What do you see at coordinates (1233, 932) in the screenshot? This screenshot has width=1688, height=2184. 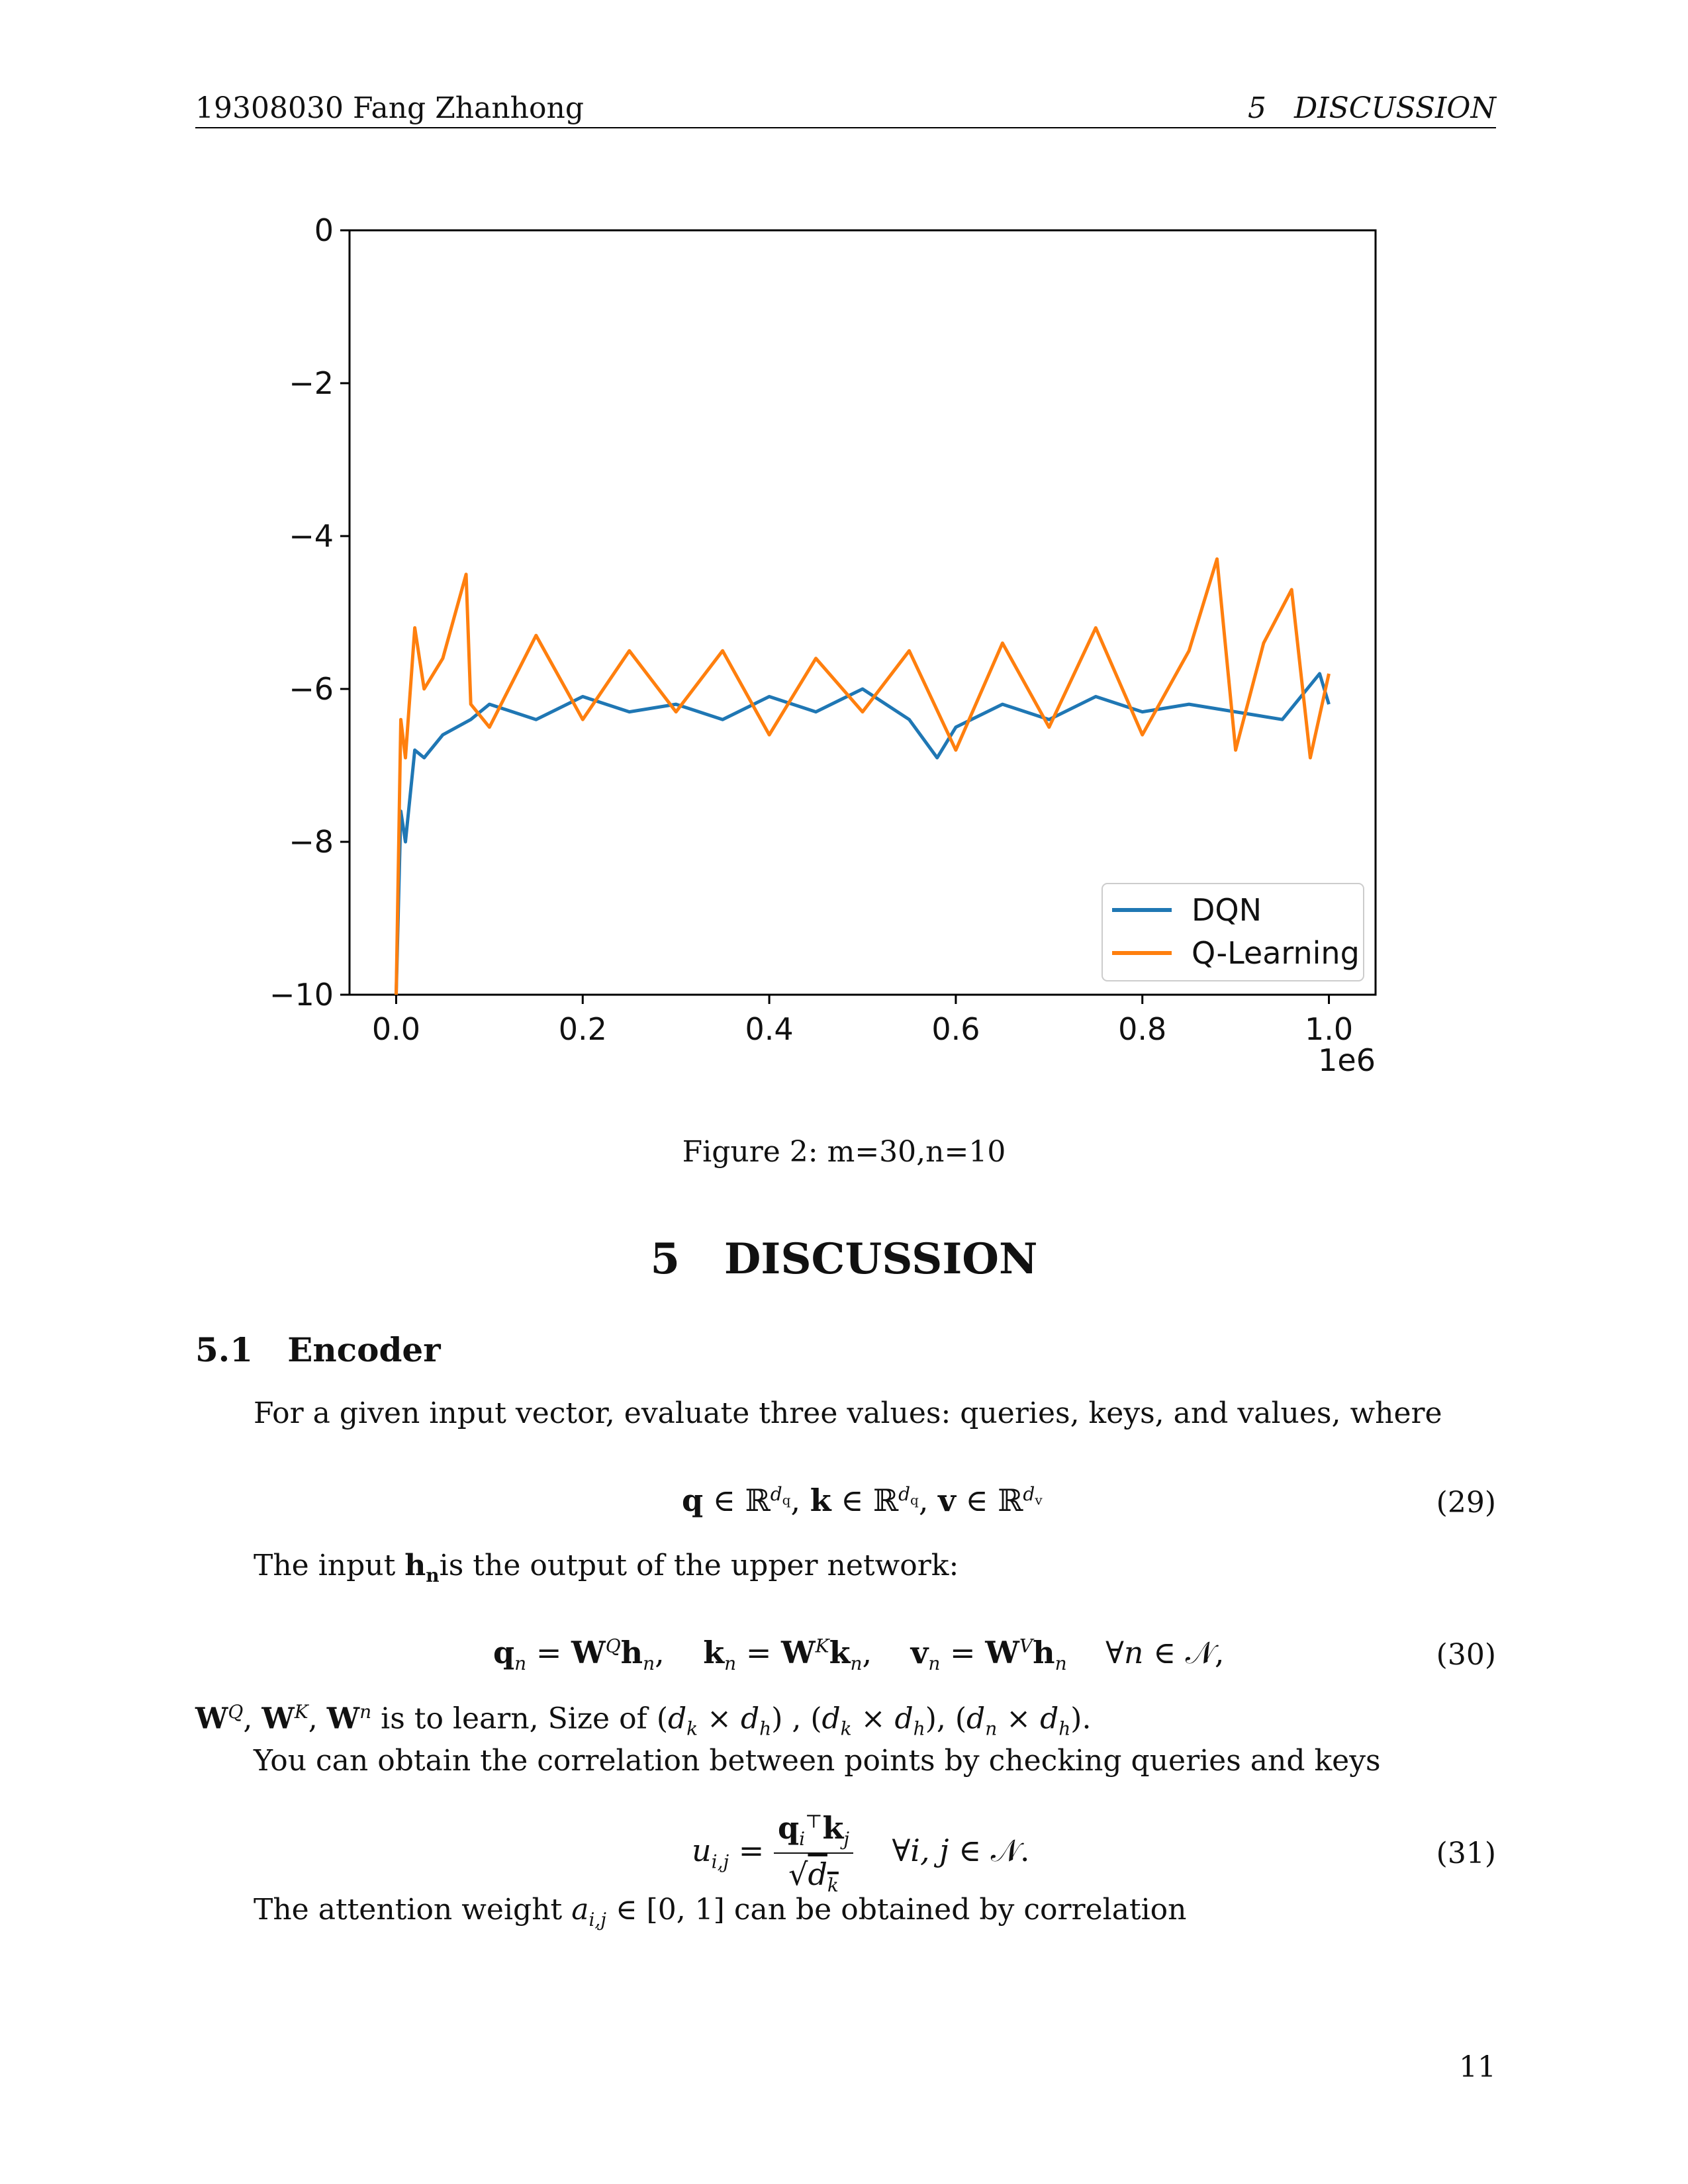 I see `chart-legend: DQN Q-Learning` at bounding box center [1233, 932].